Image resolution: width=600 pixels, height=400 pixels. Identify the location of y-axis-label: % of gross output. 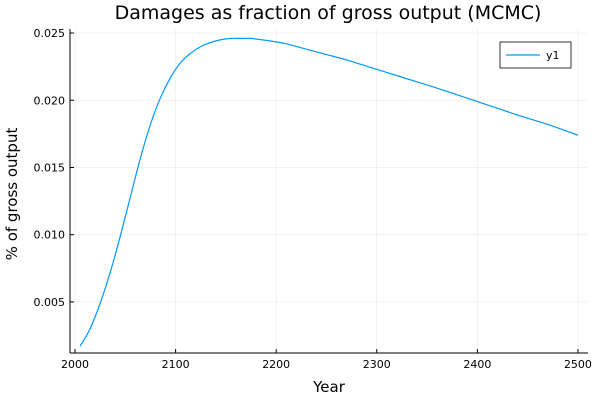
(12, 194).